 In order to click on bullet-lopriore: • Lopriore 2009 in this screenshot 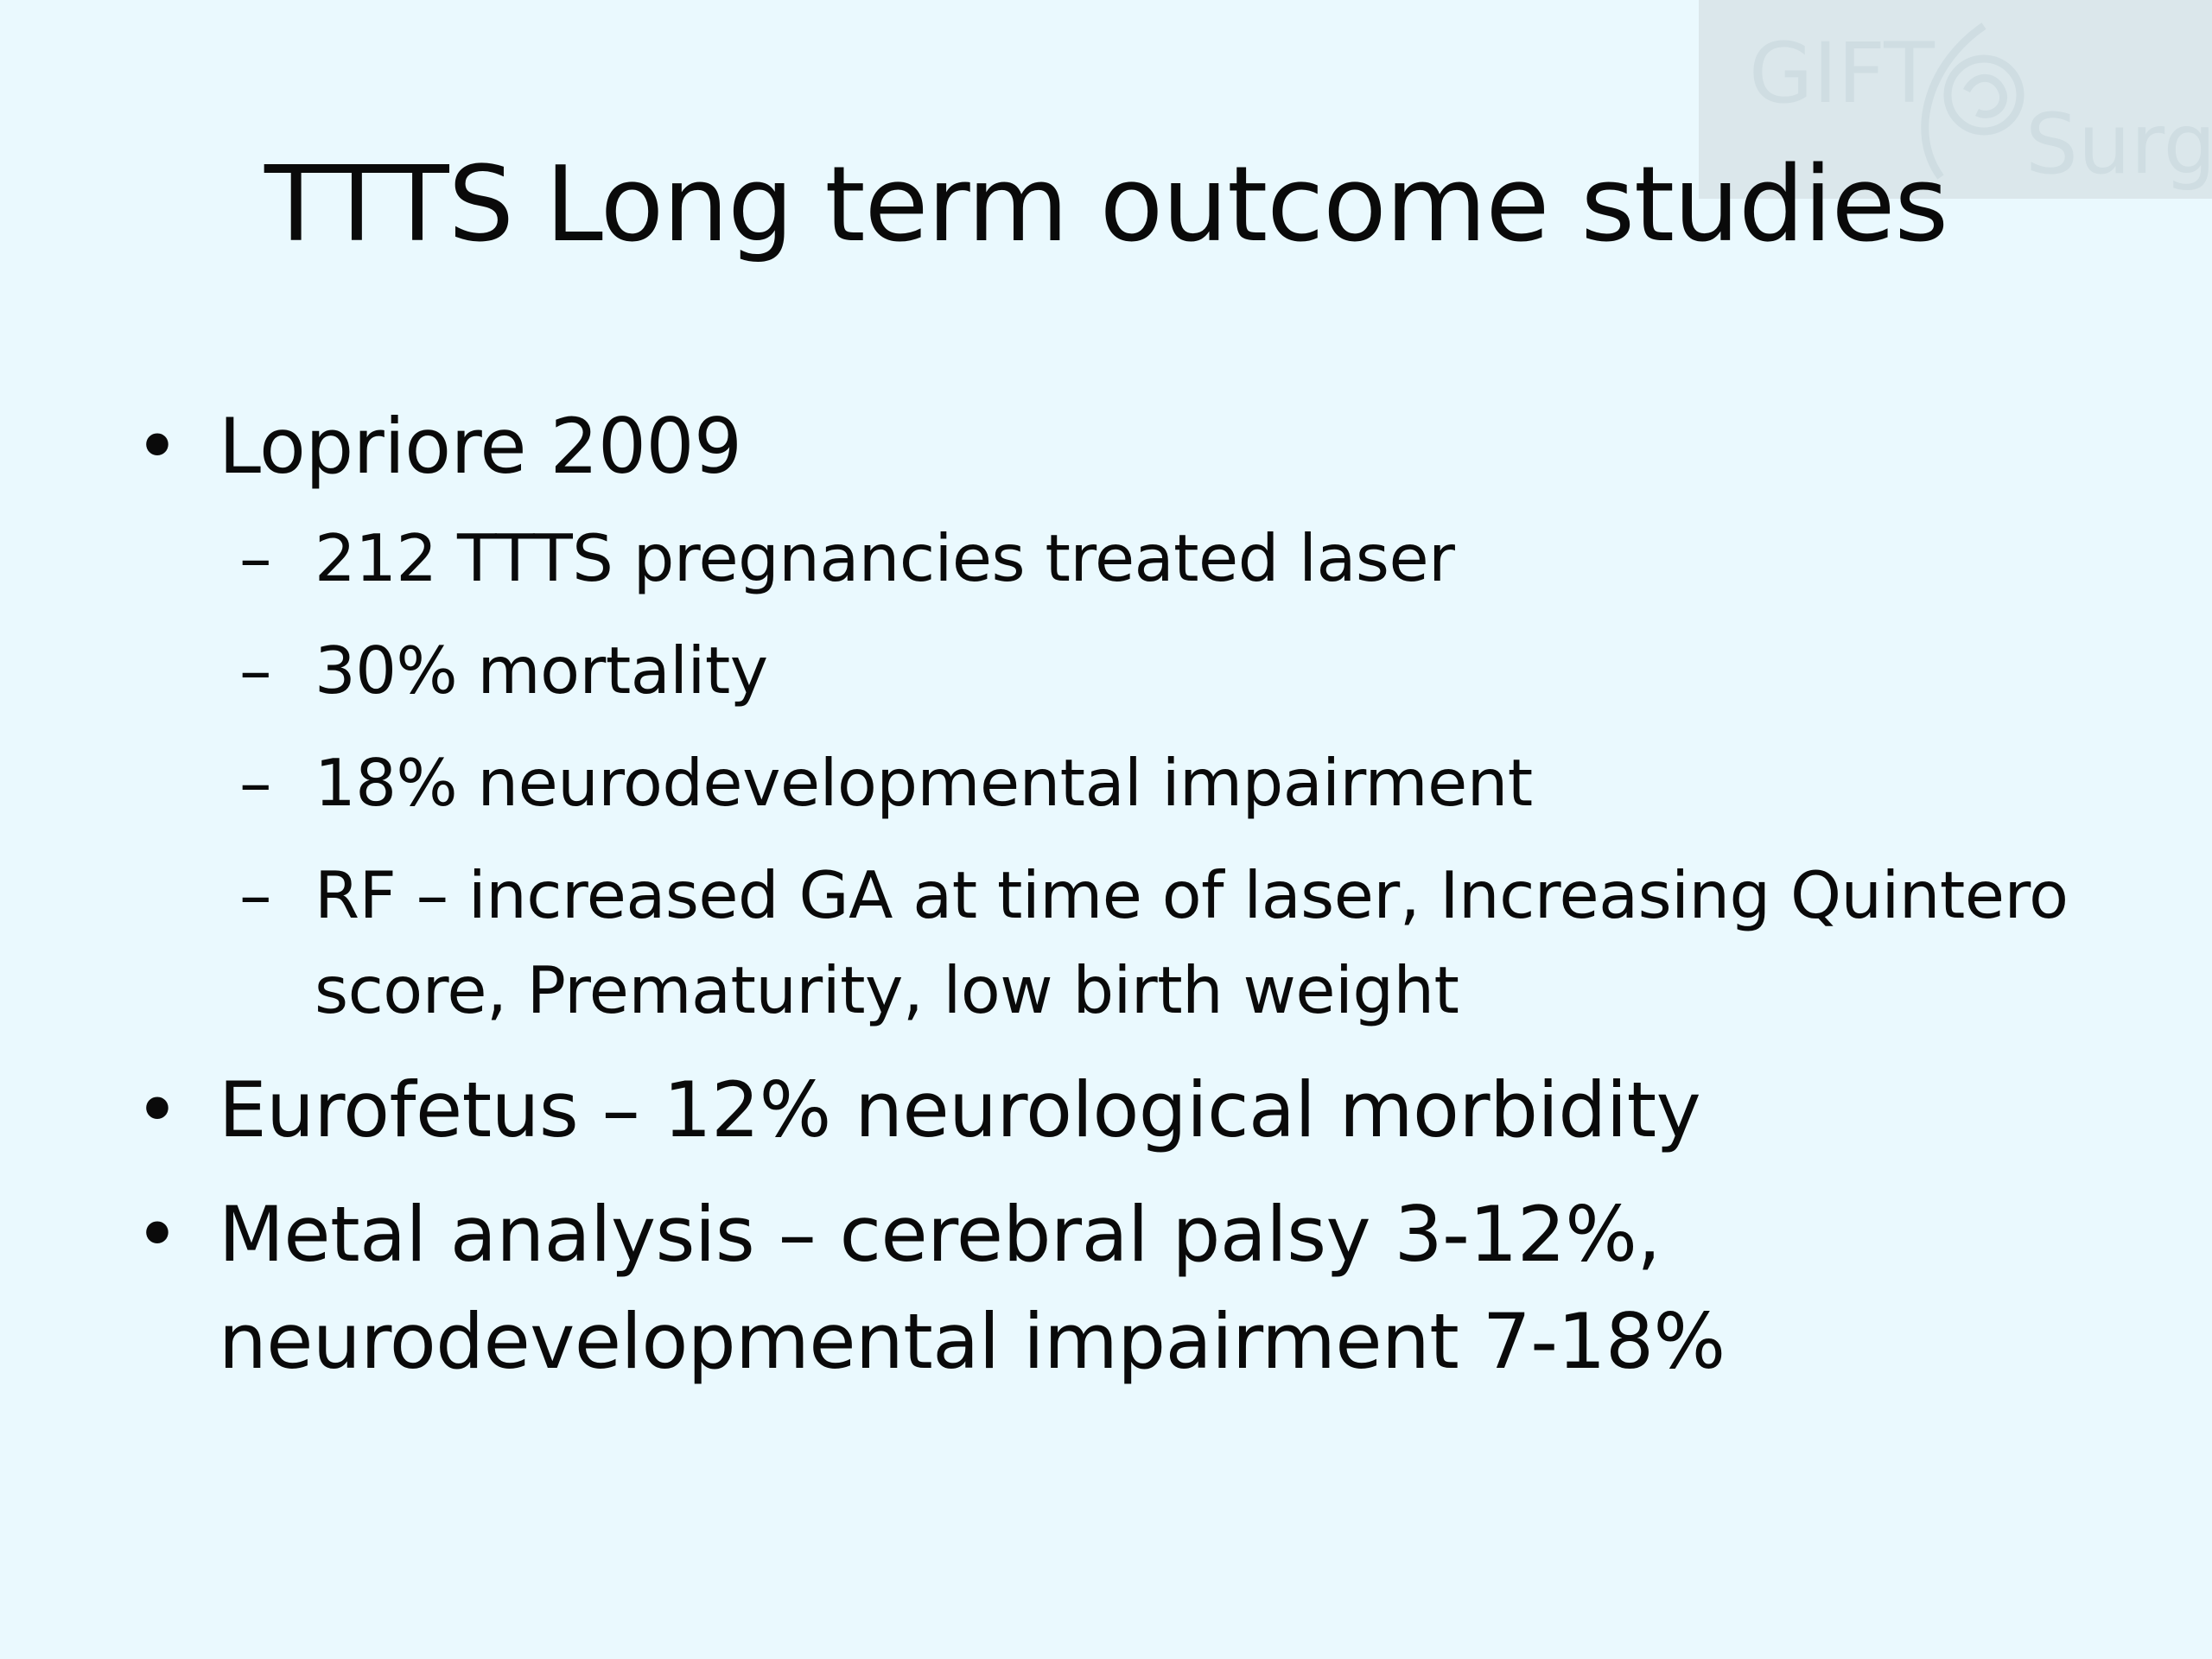, I will do `click(1123, 446)`.